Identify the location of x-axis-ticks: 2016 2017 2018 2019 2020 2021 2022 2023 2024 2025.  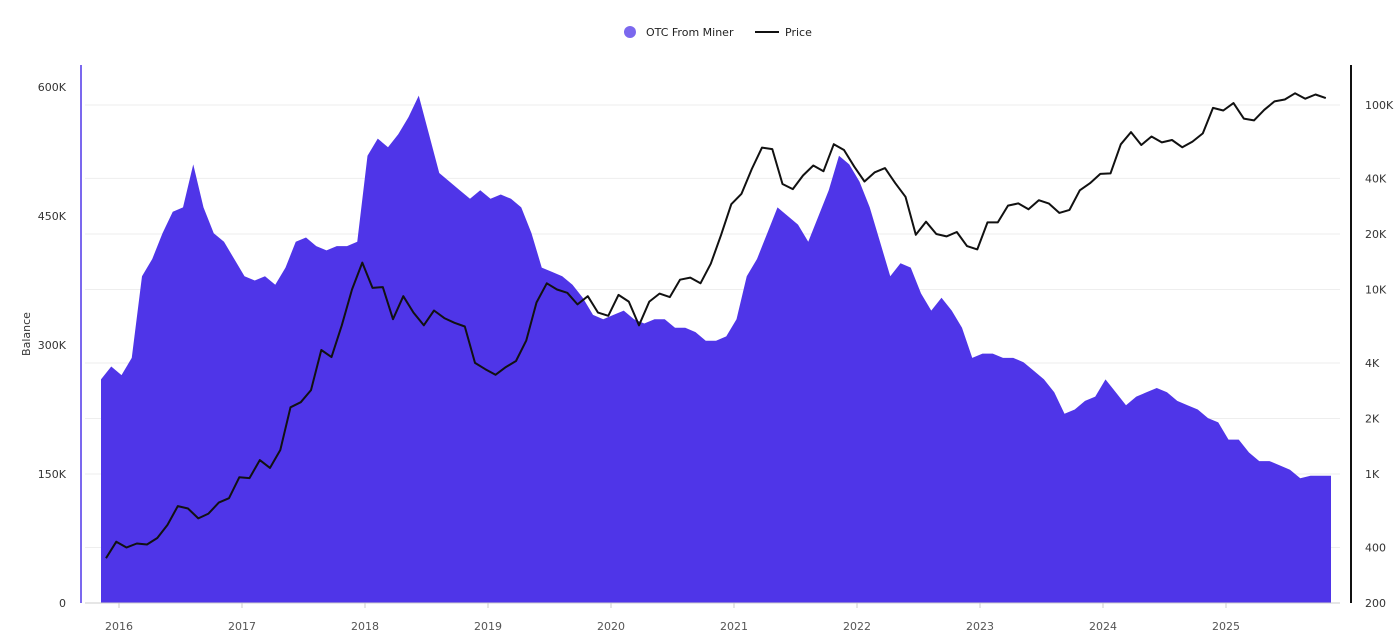
(672, 618).